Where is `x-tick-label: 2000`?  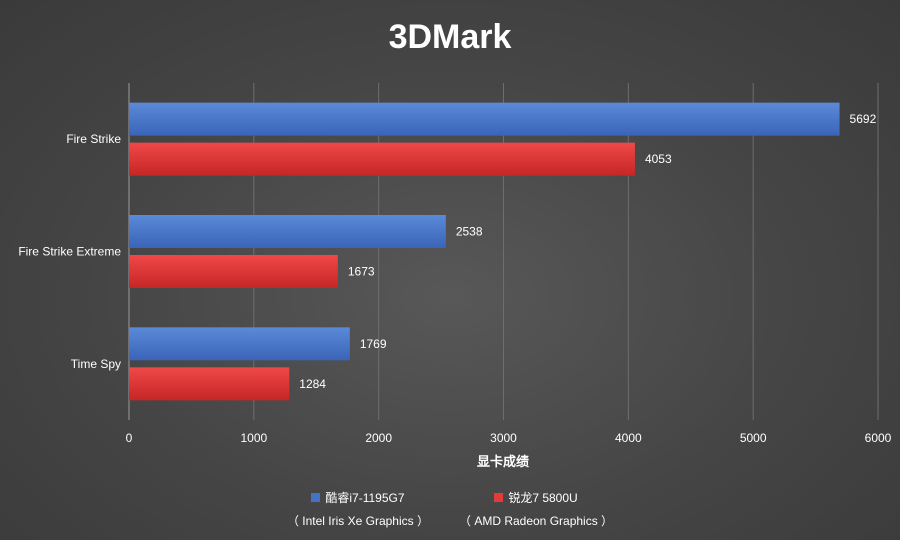 x-tick-label: 2000 is located at coordinates (378, 438).